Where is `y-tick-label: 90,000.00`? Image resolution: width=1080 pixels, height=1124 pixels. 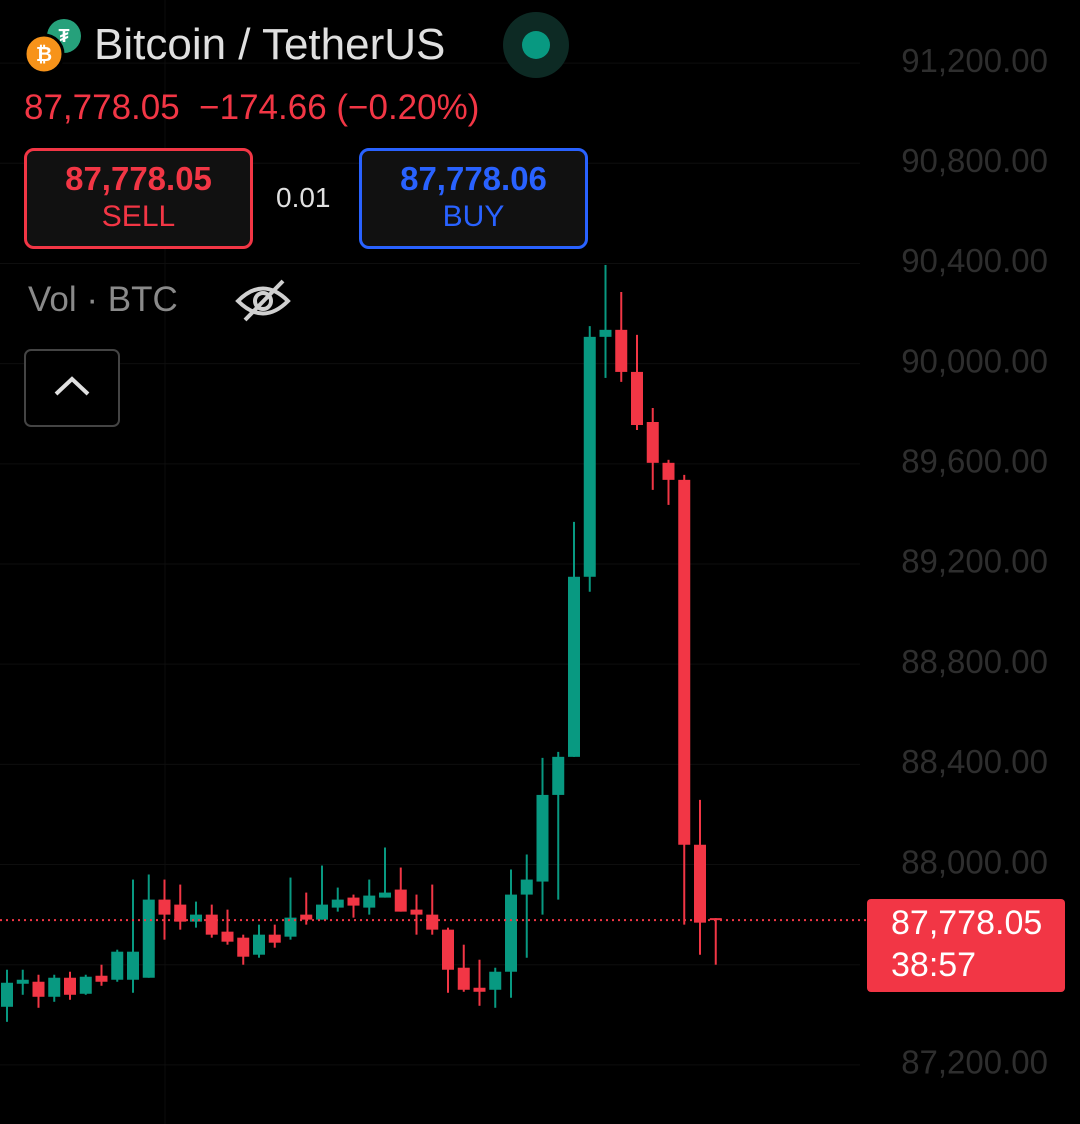 y-tick-label: 90,000.00 is located at coordinates (974, 360).